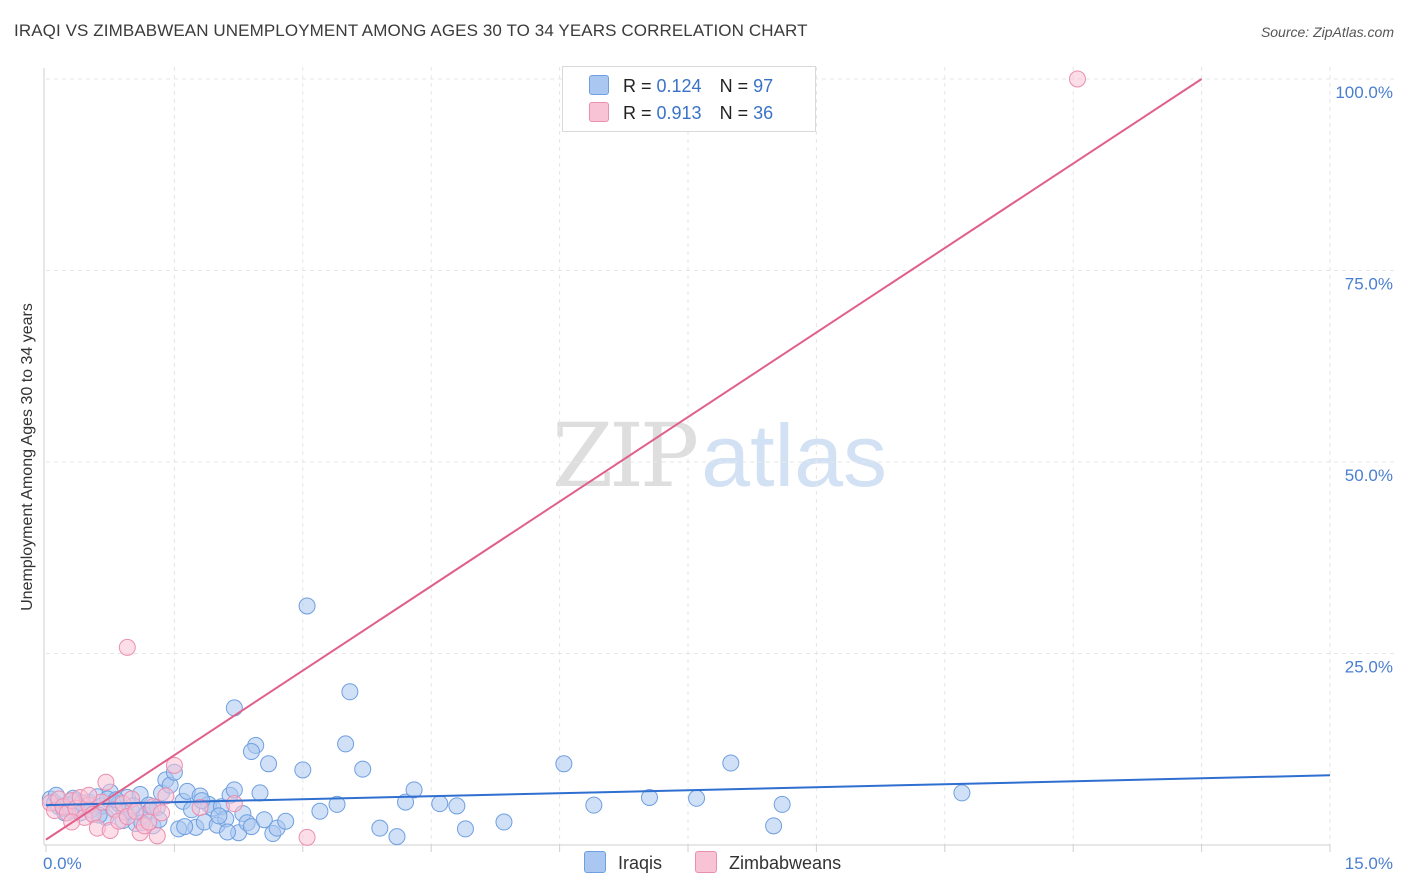  Describe the element at coordinates (1369, 667) in the screenshot. I see `y-tick-label: 25.0%` at that location.